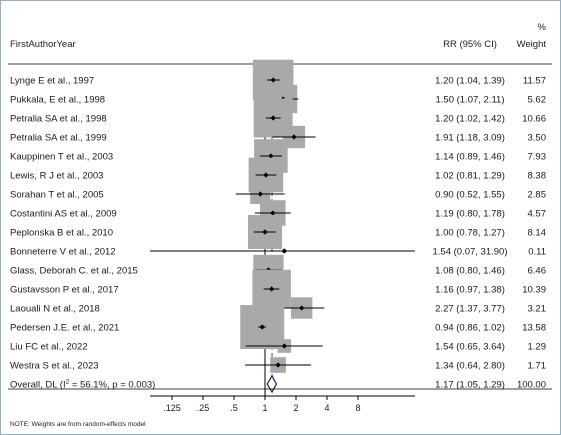  I want to click on ci-value: 1.50 (1.07, 2.11), so click(469, 100).